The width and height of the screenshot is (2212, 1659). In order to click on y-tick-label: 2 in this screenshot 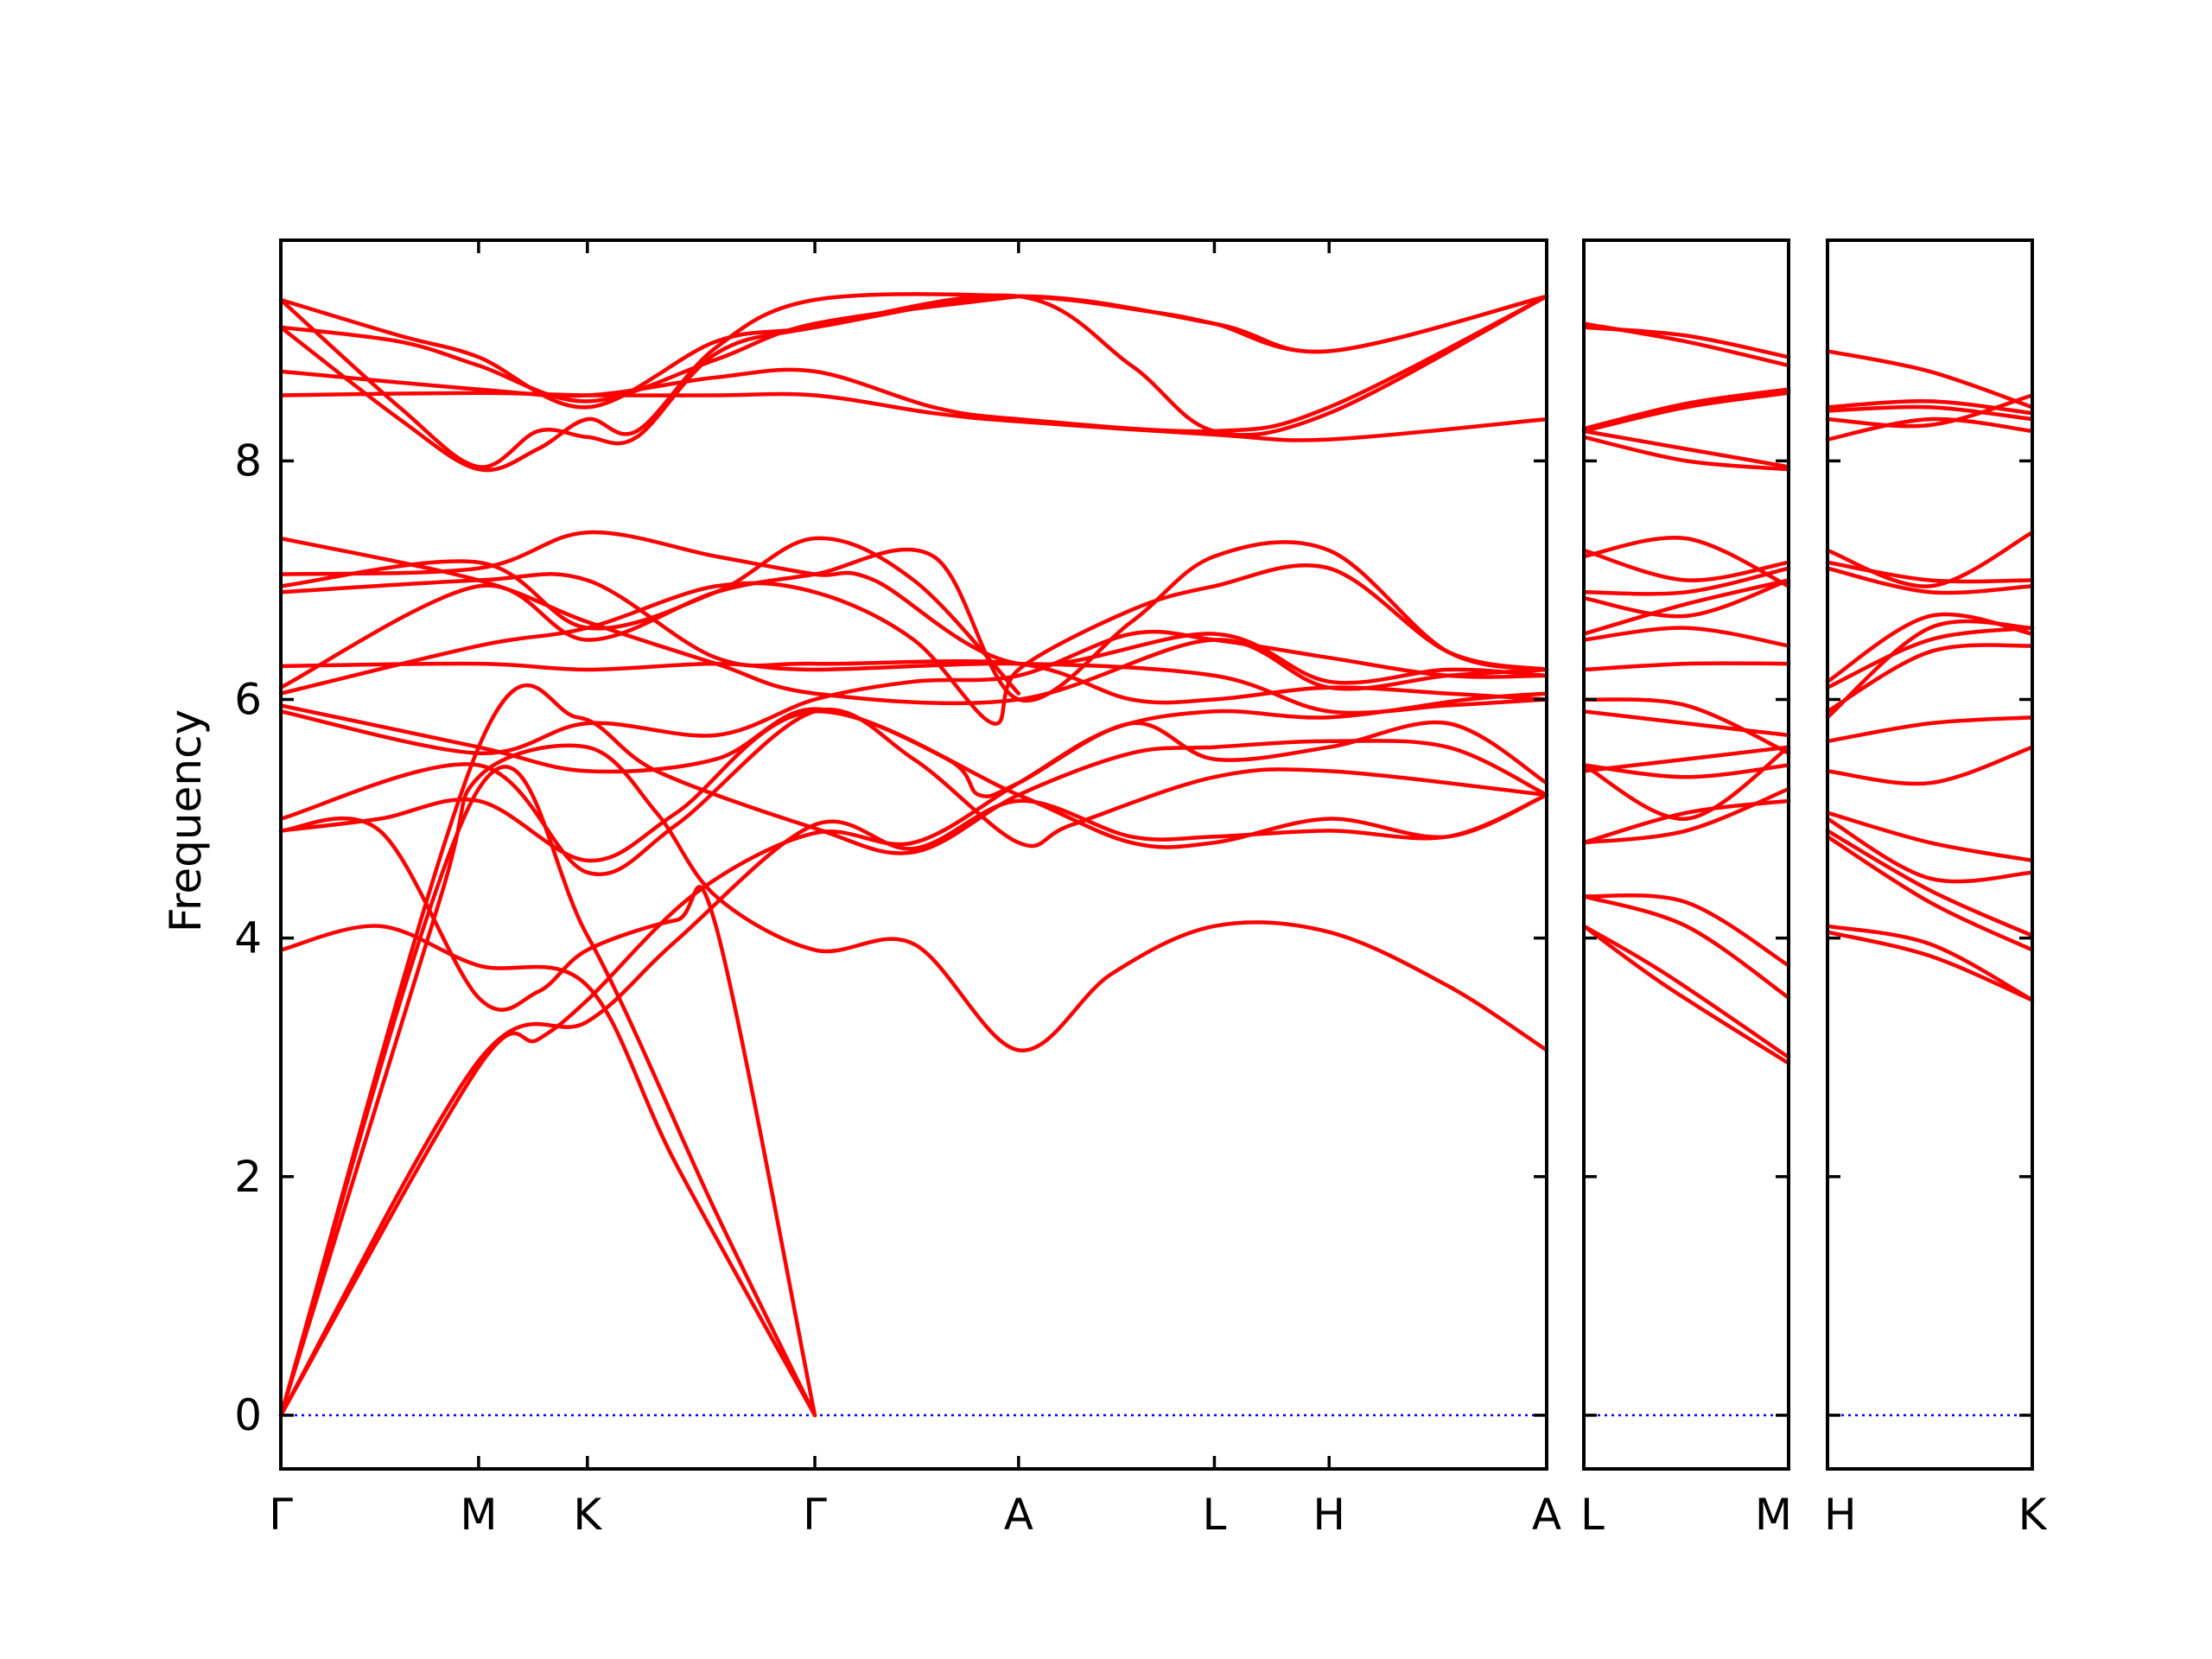, I will do `click(248, 1177)`.